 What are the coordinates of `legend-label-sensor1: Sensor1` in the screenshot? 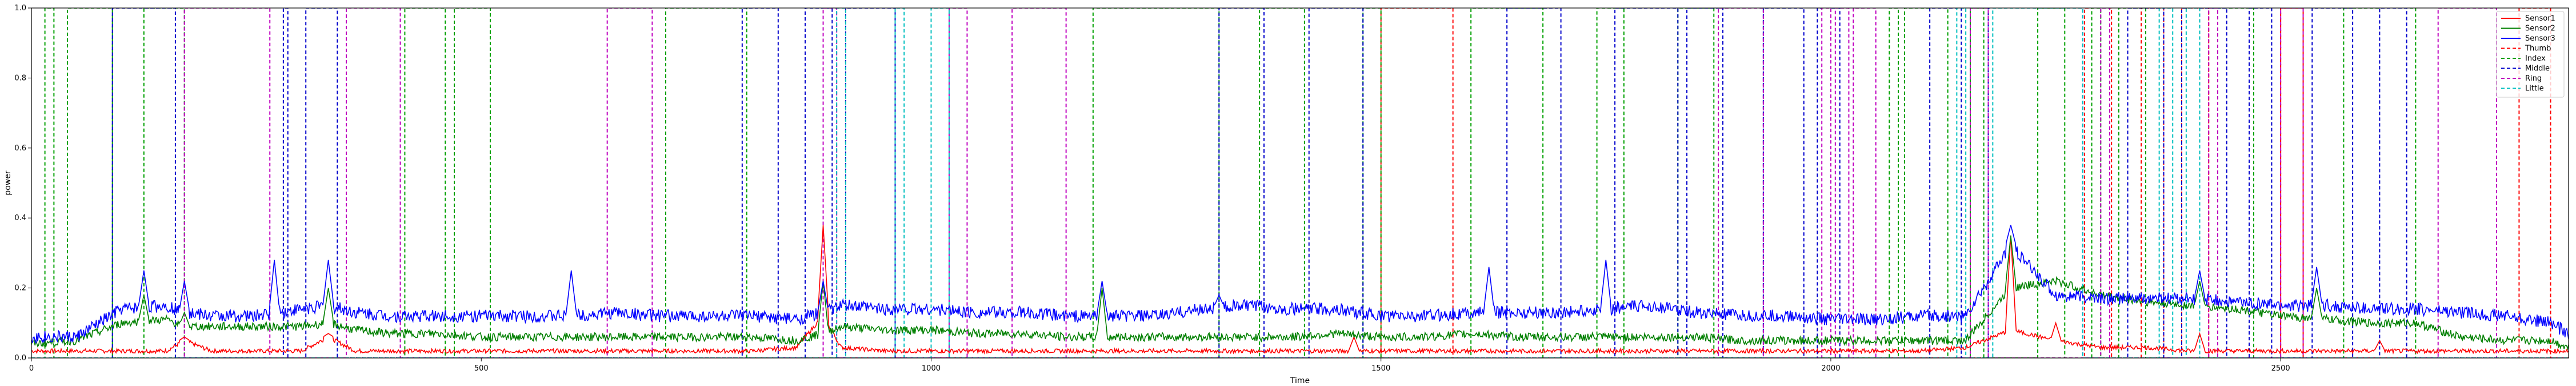 It's located at (2540, 18).